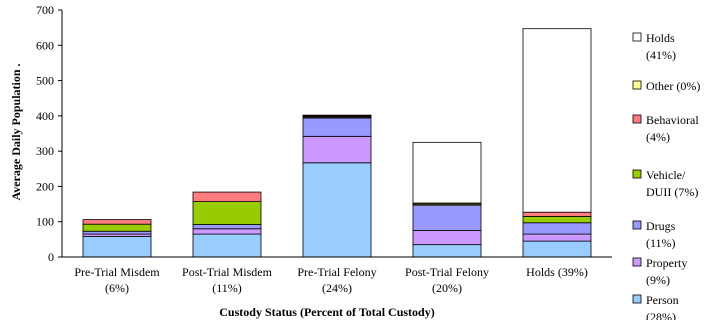 This screenshot has height=320, width=724. I want to click on legend-label: (4%), so click(658, 137).